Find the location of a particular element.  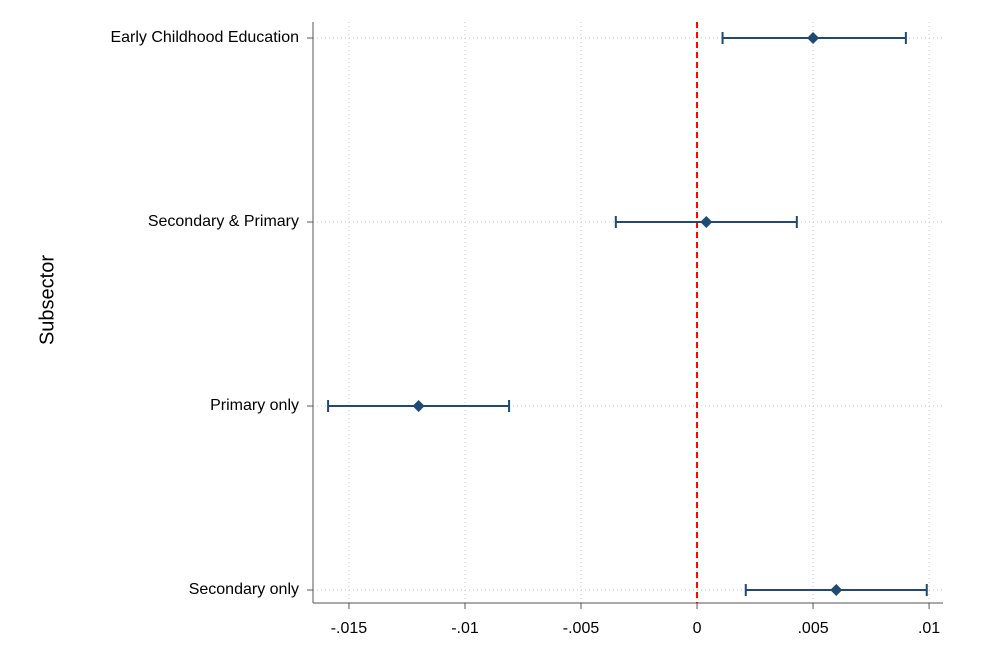

y-tick-label: Secondary & Primary is located at coordinates (223, 221).